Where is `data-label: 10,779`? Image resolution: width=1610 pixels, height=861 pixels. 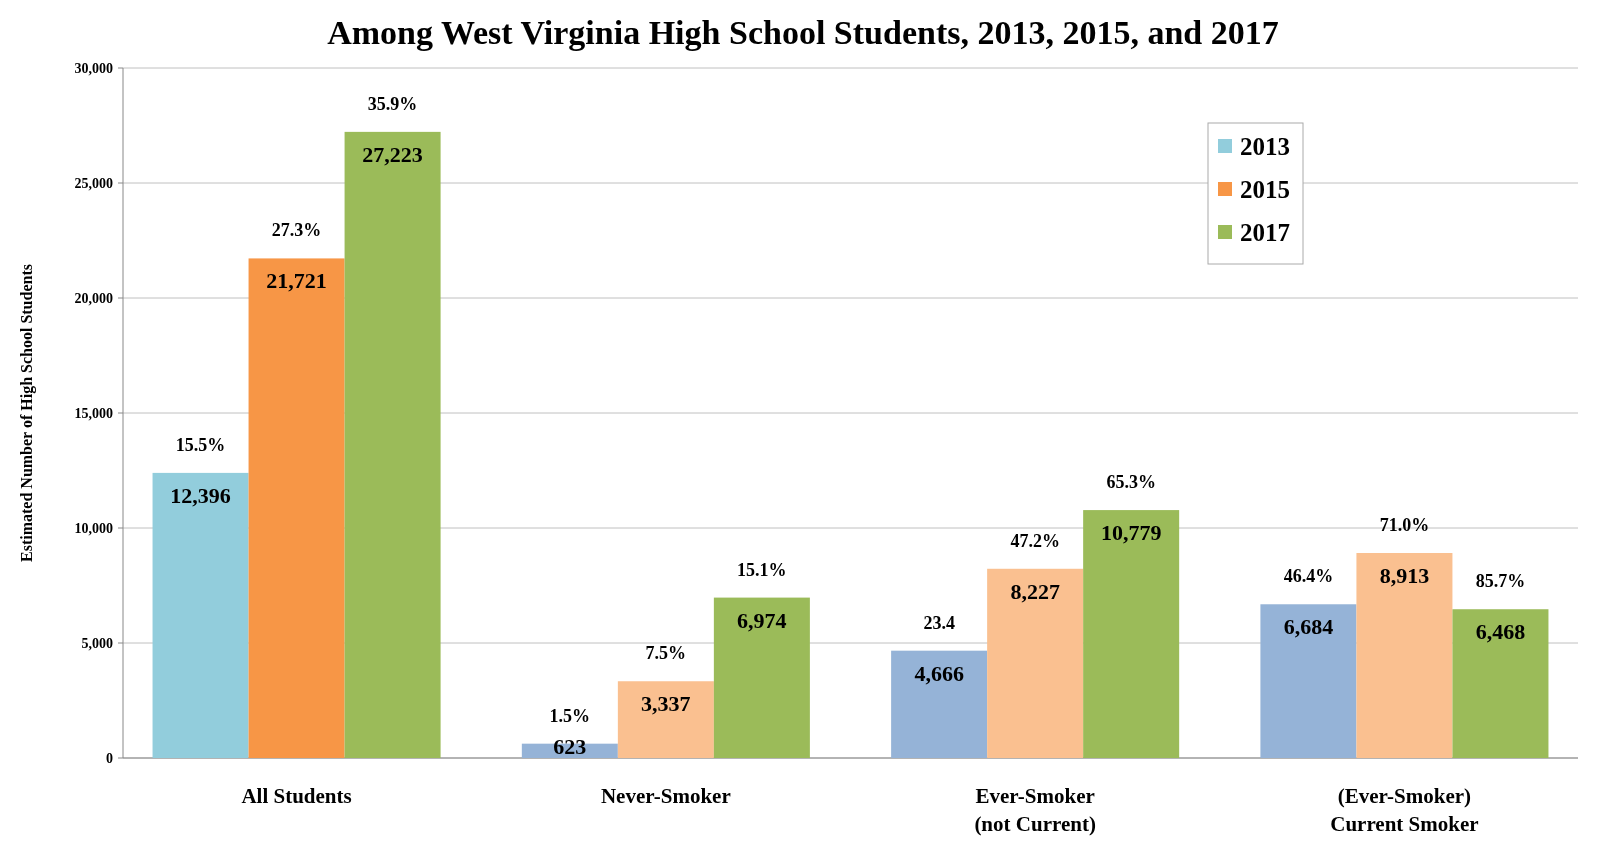 data-label: 10,779 is located at coordinates (1131, 533).